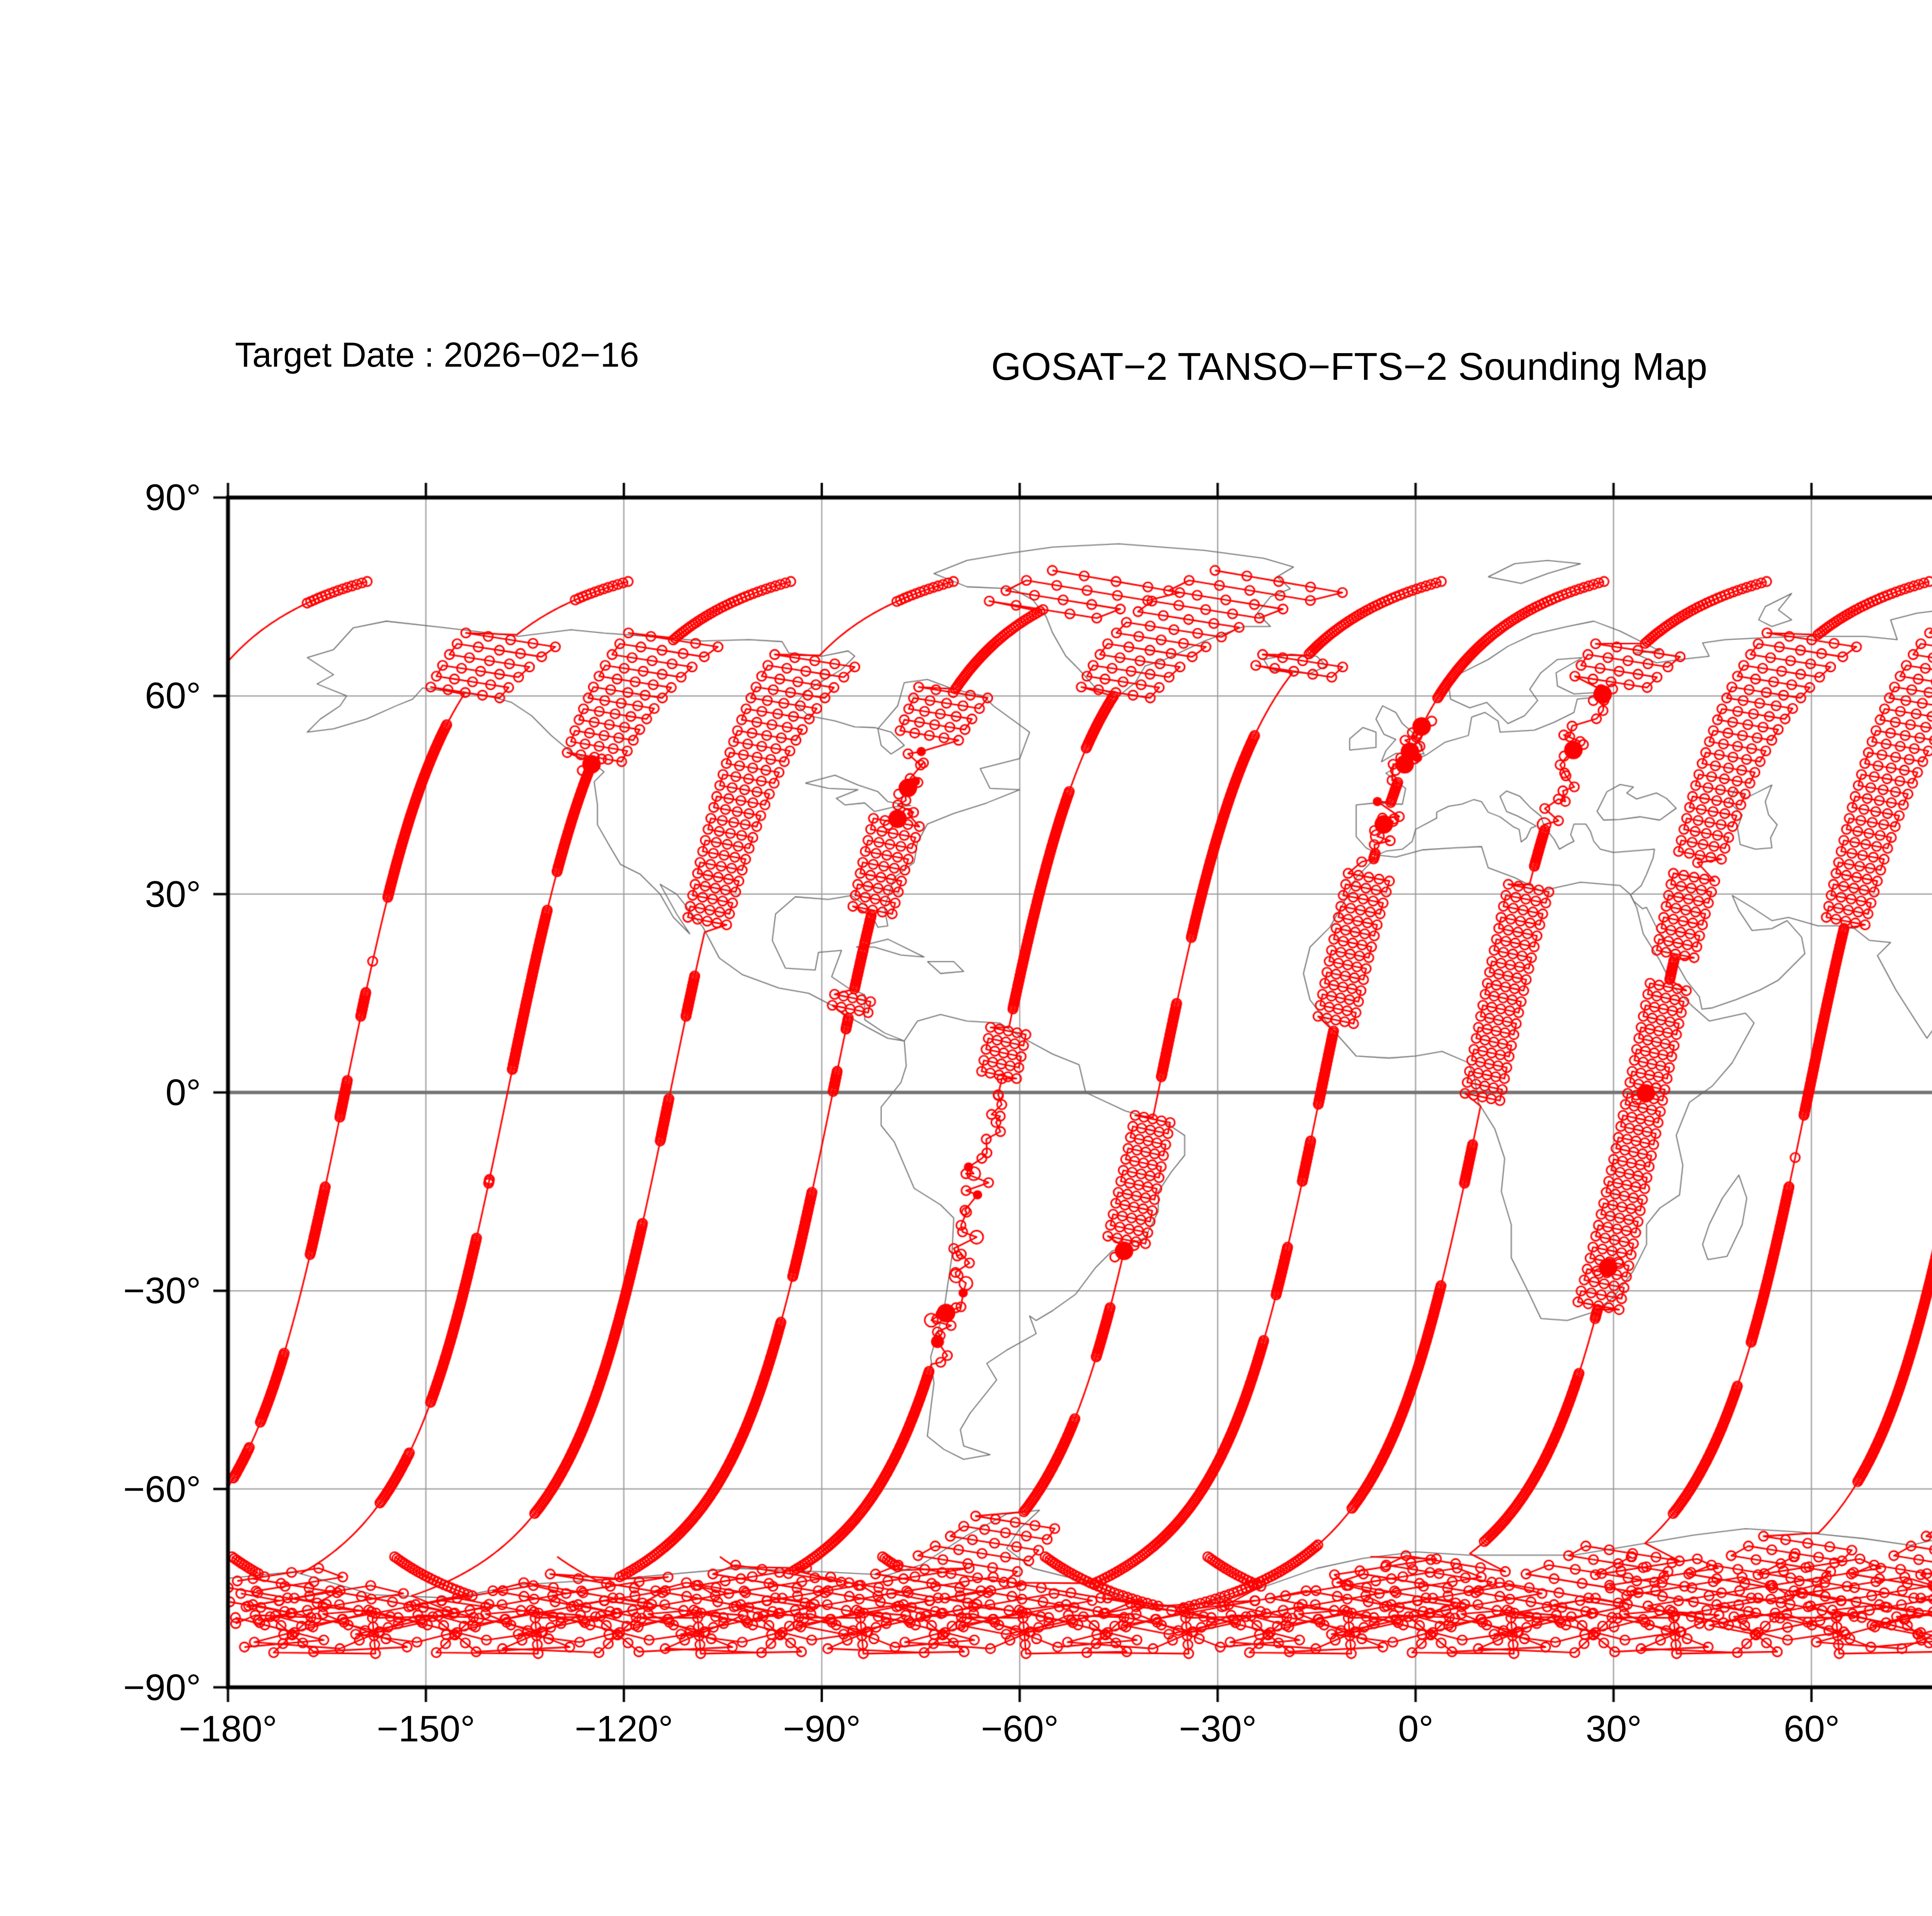  What do you see at coordinates (1416, 1728) in the screenshot?
I see `lon-tick-label: 0°` at bounding box center [1416, 1728].